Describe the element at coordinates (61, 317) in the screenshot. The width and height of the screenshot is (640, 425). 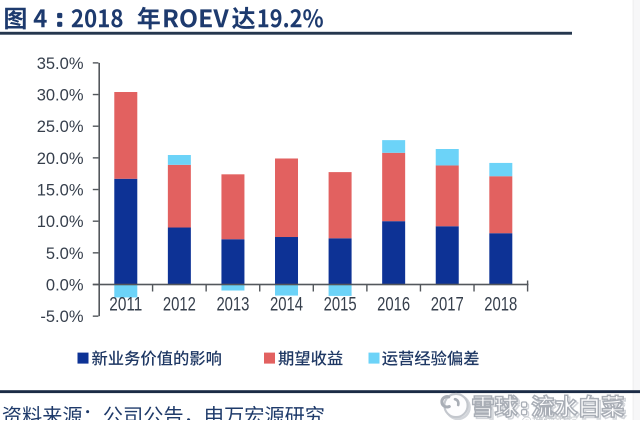
I see `svg-text: -5.0%` at that location.